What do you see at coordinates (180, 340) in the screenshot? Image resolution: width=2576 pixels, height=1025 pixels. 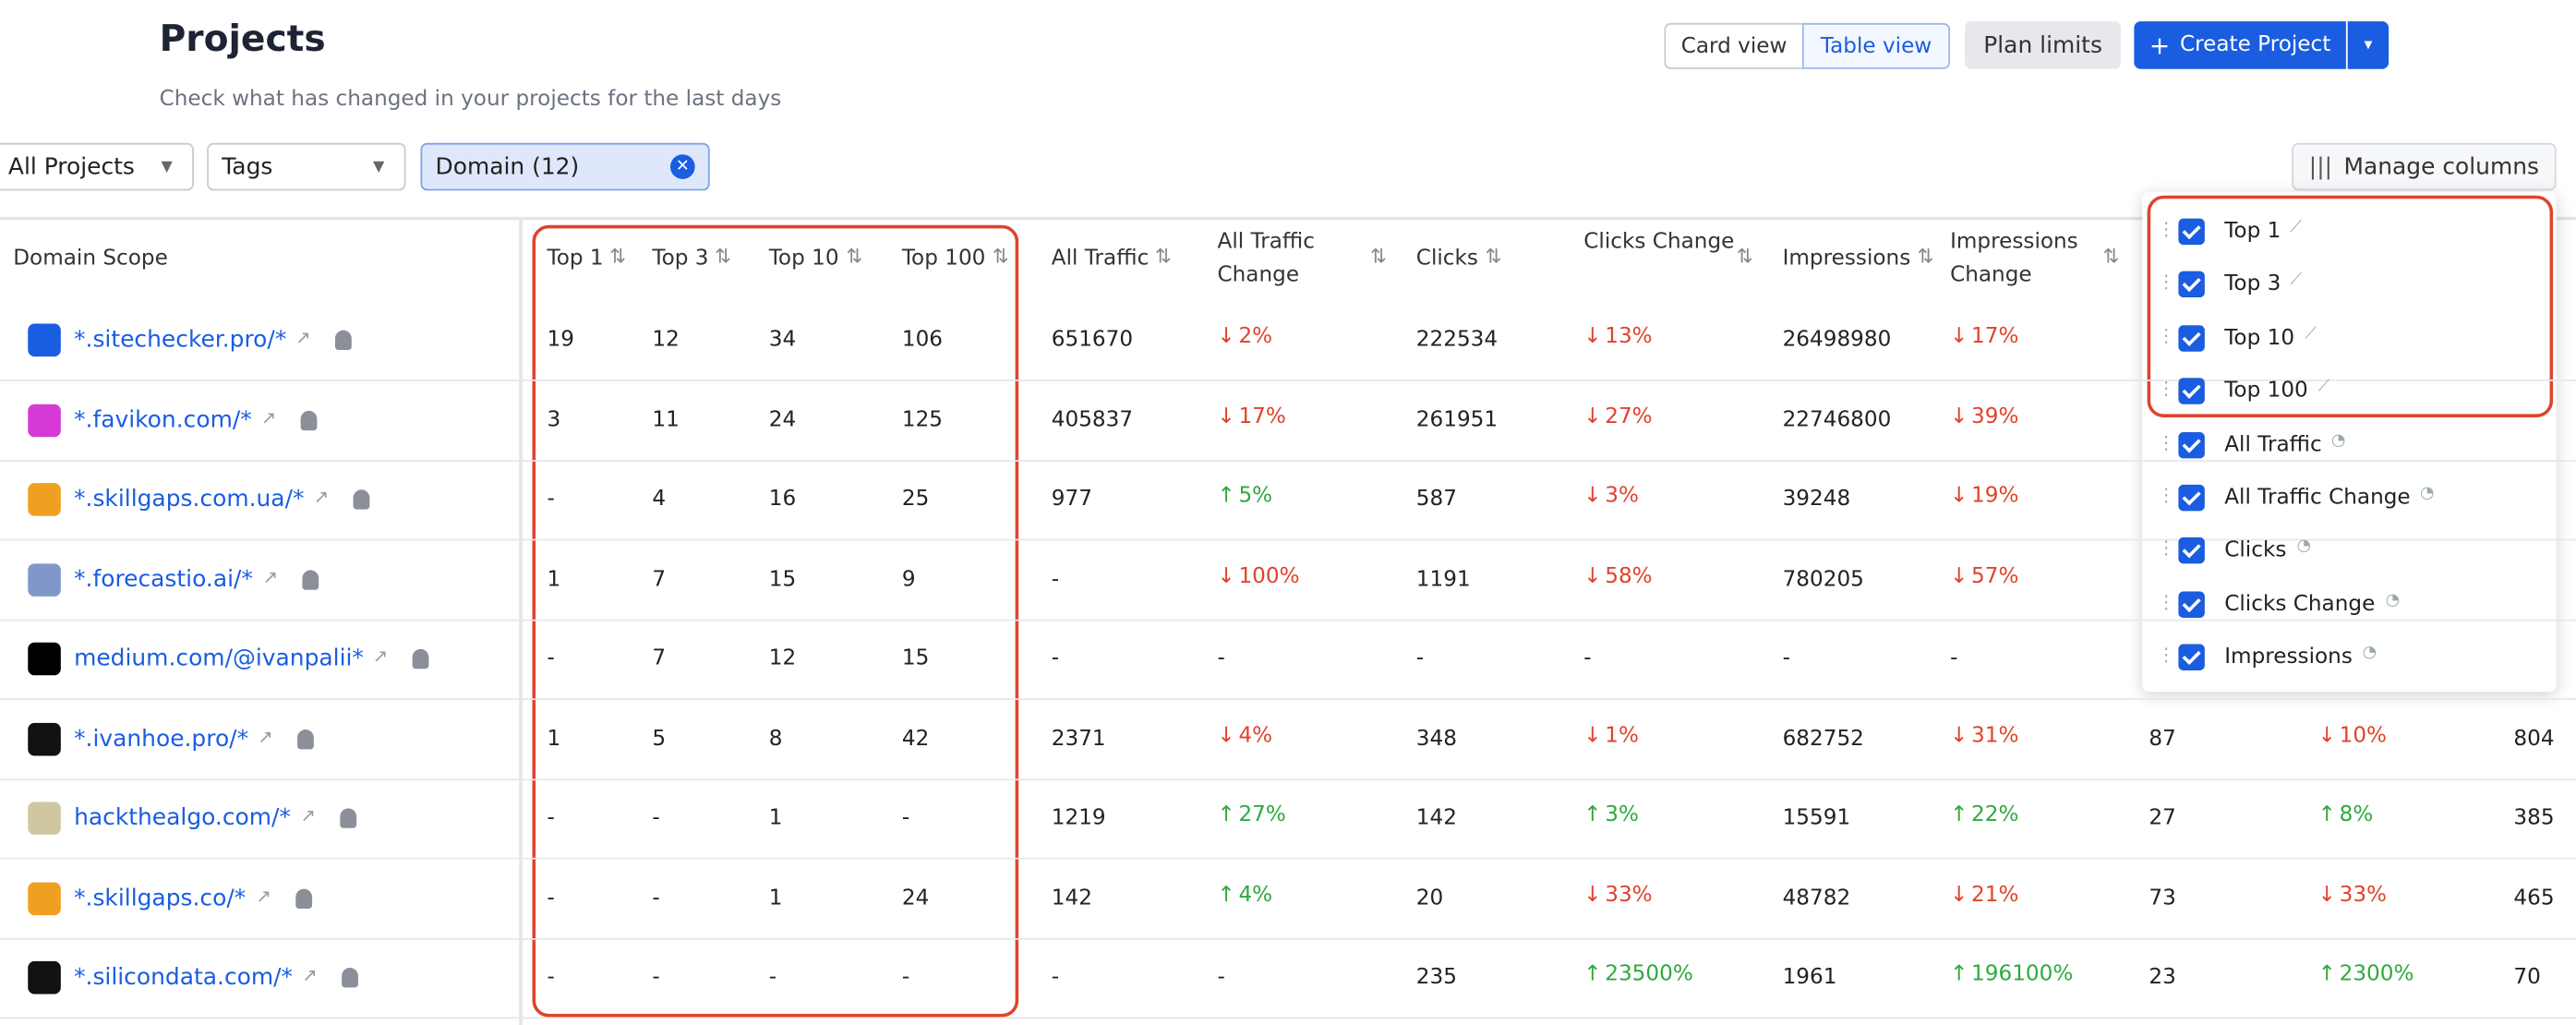 I see `domain-link: *.sitechecker.pro/*` at bounding box center [180, 340].